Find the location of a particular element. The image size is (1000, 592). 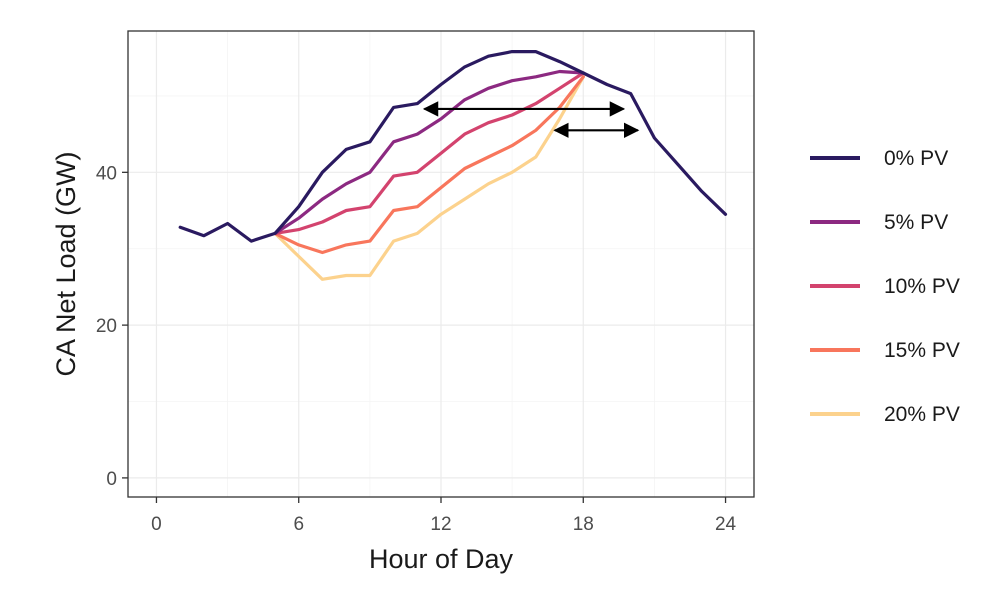

legend-label: 20% PV is located at coordinates (922, 414).